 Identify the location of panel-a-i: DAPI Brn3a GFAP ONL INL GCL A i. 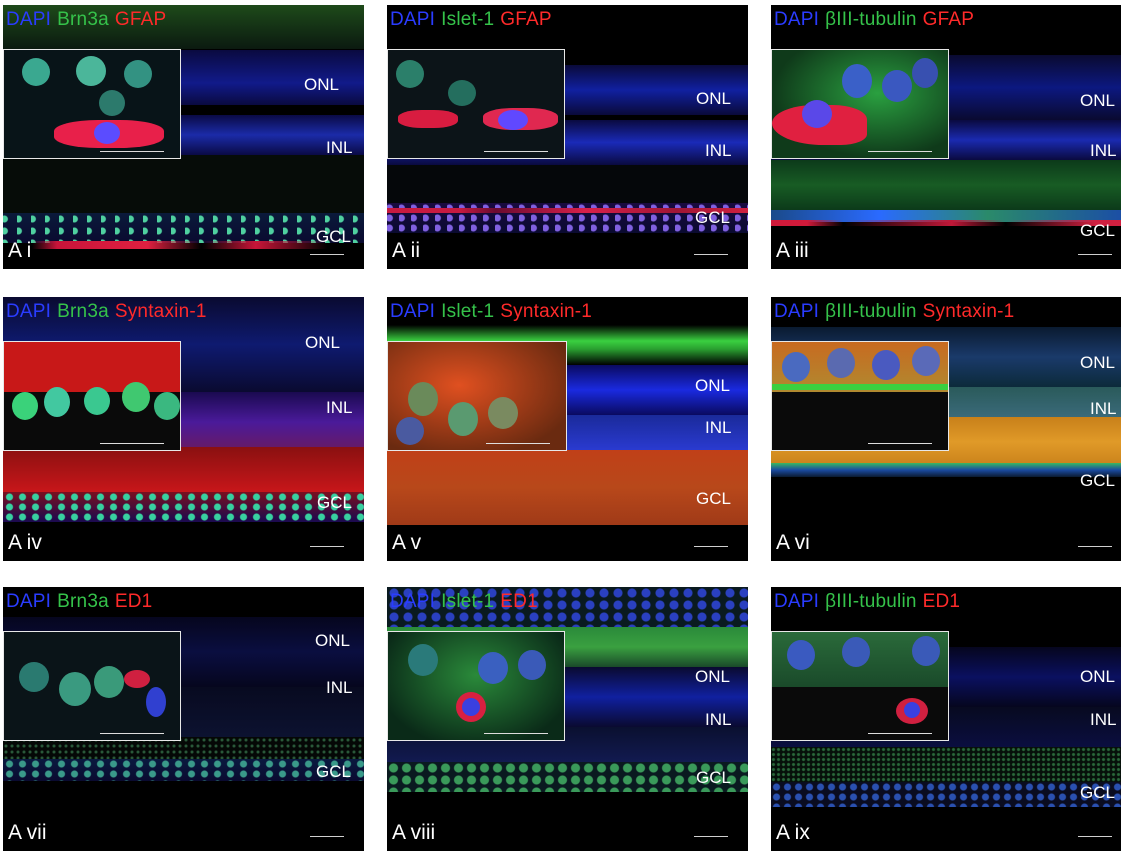
(183, 137).